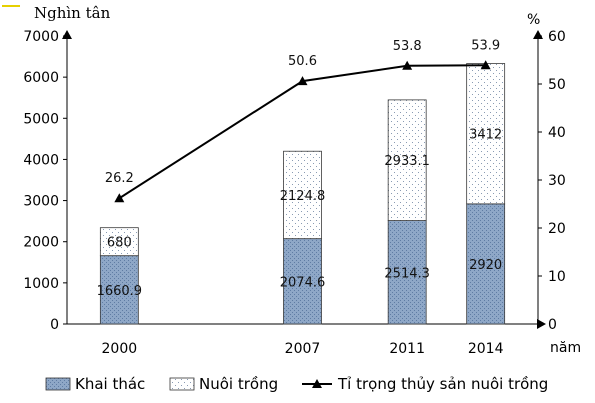 This screenshot has width=595, height=403. What do you see at coordinates (302, 61) in the screenshot?
I see `line-data-label: 50.6` at bounding box center [302, 61].